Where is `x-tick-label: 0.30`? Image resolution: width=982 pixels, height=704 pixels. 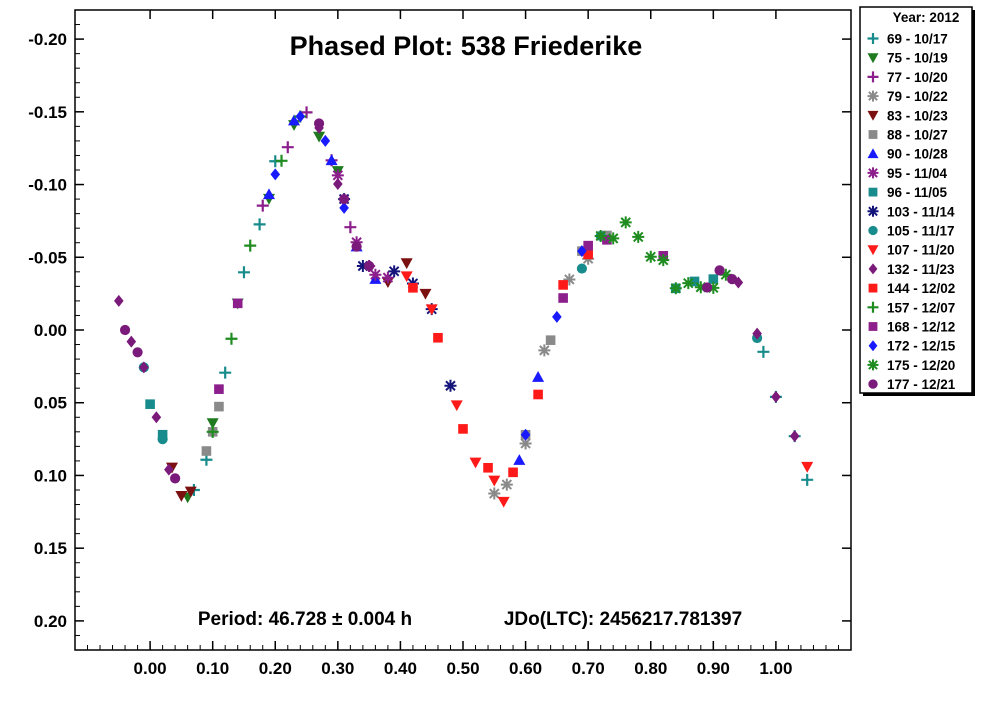 x-tick-label: 0.30 is located at coordinates (337, 668).